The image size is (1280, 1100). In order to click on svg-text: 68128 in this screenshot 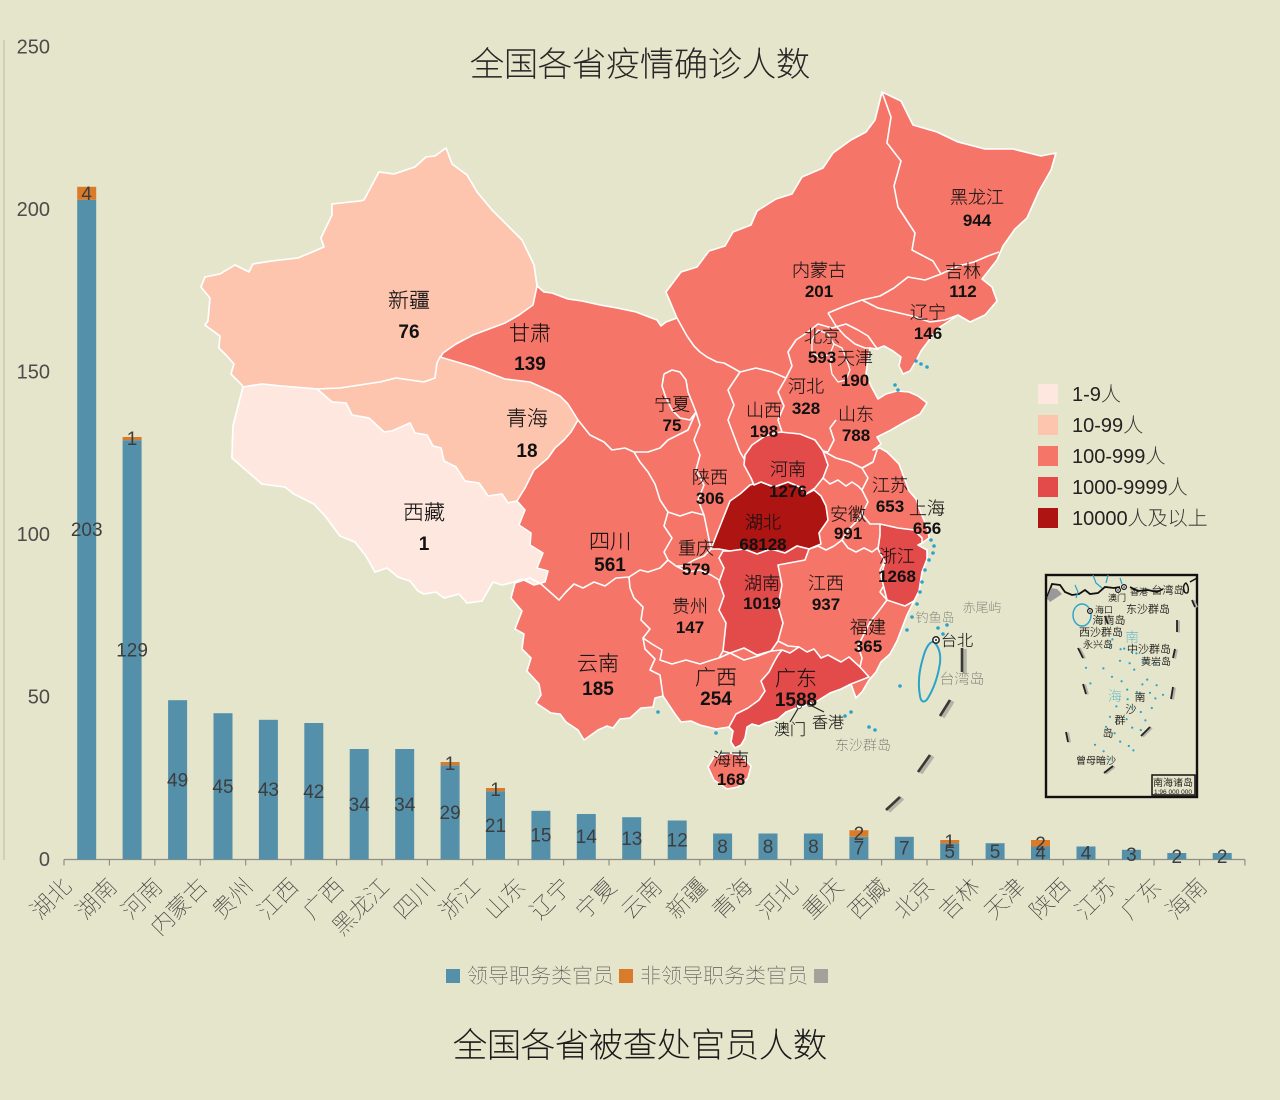, I will do `click(762, 544)`.